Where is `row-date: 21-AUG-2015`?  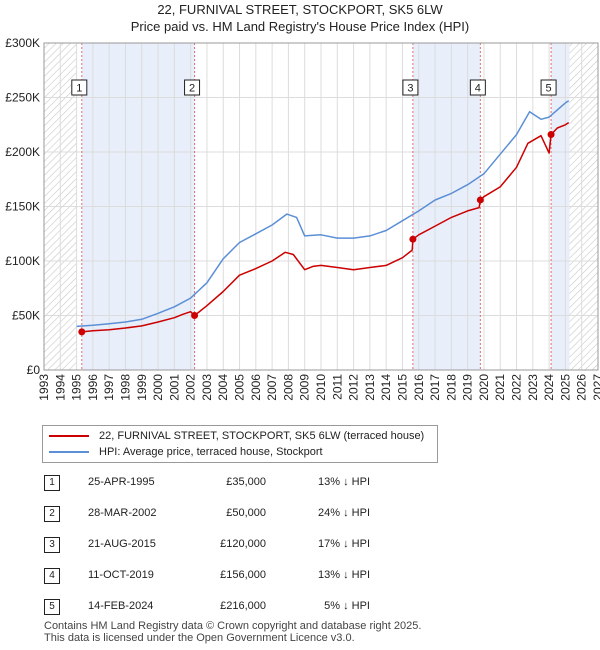 row-date: 21-AUG-2015 is located at coordinates (122, 544).